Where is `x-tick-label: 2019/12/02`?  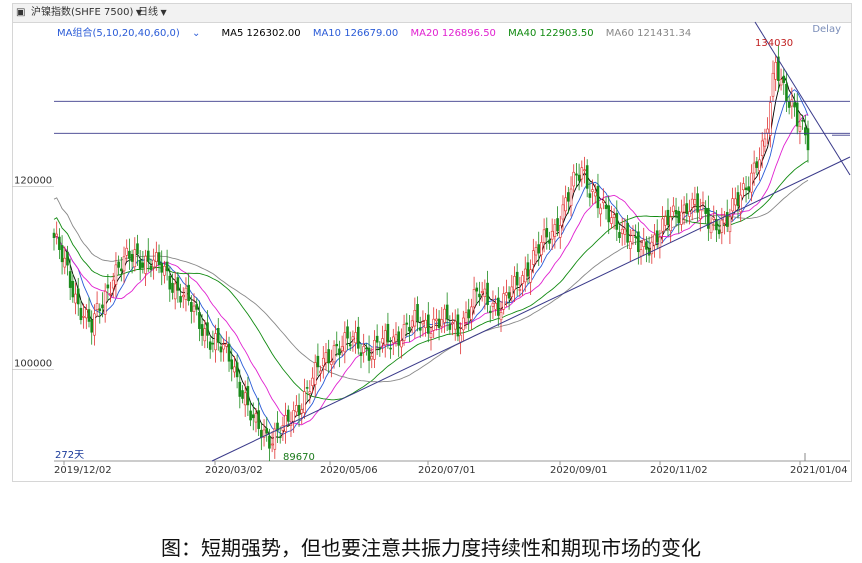
x-tick-label: 2019/12/02 is located at coordinates (83, 470).